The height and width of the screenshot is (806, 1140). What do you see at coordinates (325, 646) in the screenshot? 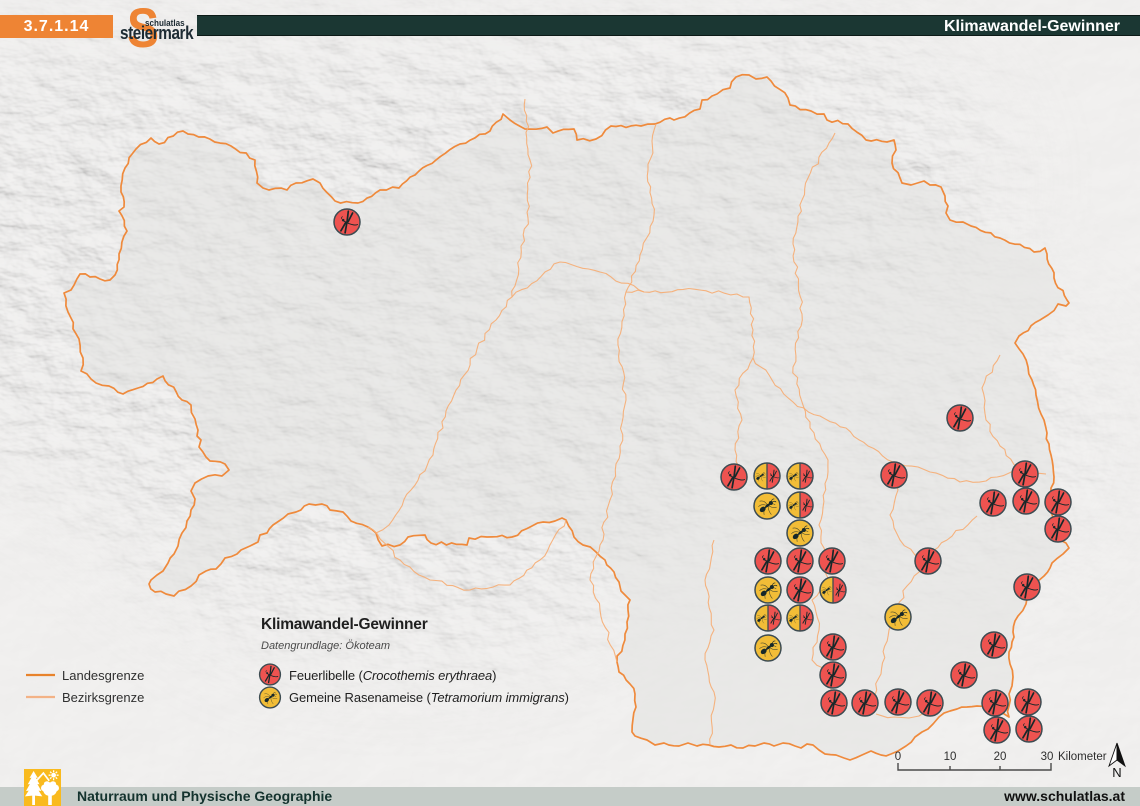
I see `svg-text: Datengrundlage: Ökoteam` at bounding box center [325, 646].